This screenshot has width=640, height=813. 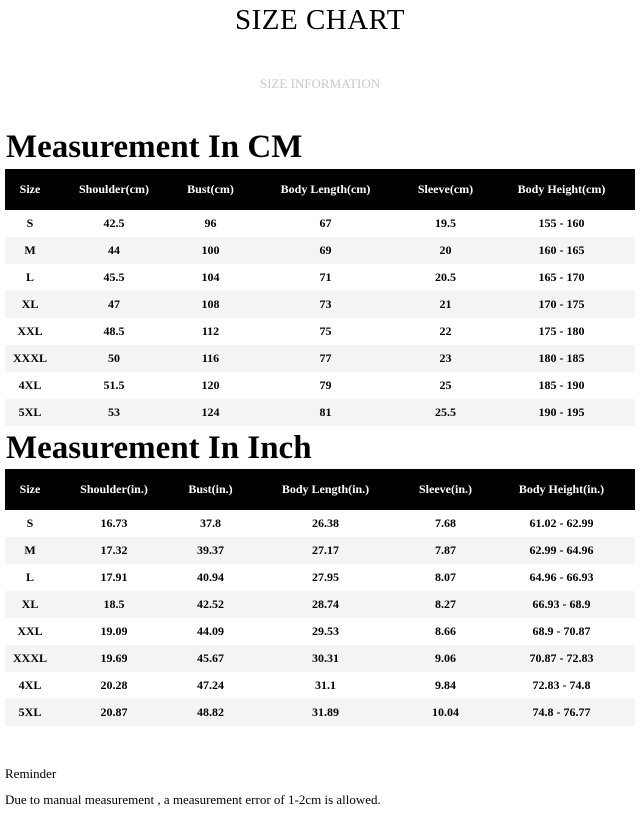 What do you see at coordinates (114, 577) in the screenshot?
I see `table-cell: 17.91` at bounding box center [114, 577].